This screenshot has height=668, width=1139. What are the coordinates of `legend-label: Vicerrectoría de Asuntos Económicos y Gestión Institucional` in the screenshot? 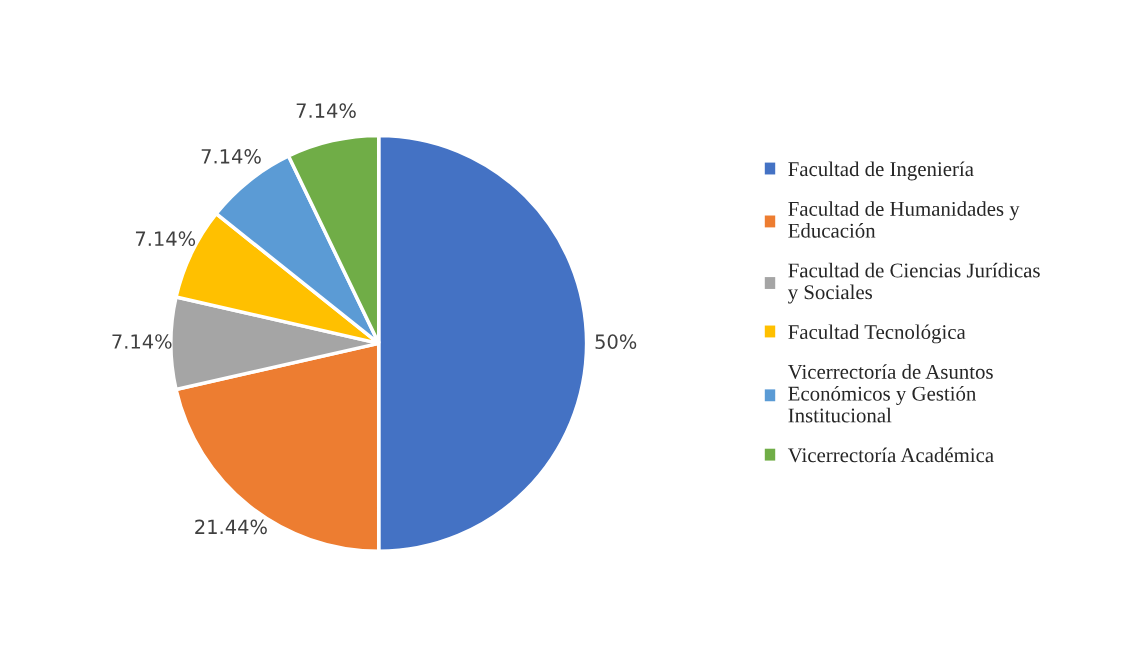 It's located at (890, 393).